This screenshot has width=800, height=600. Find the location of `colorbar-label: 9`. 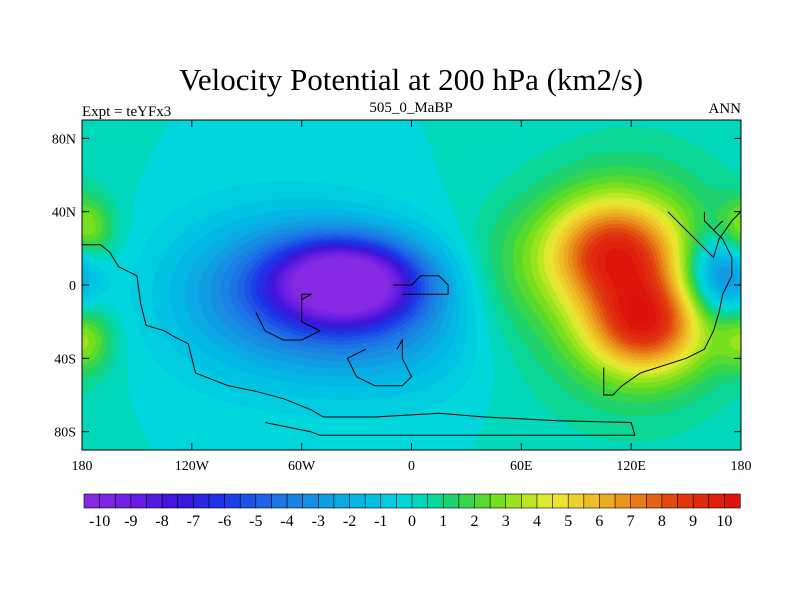

colorbar-label: 9 is located at coordinates (693, 521).